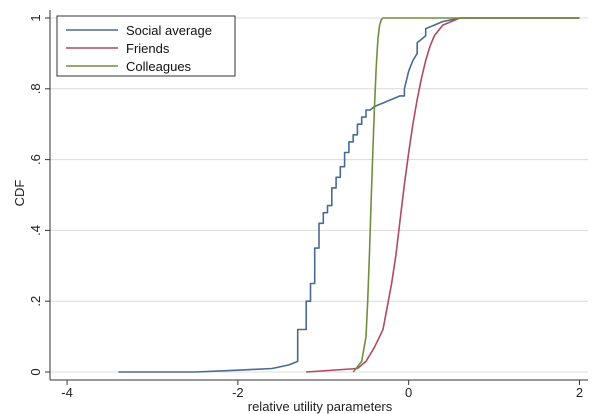  I want to click on y-tick-label: .2, so click(35, 301).